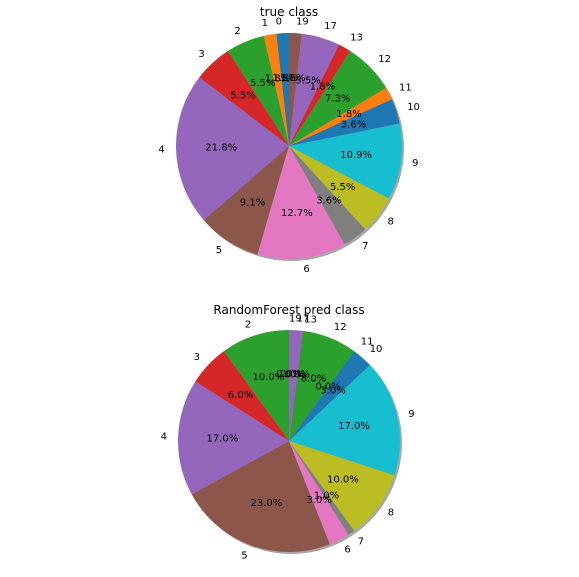 The image size is (579, 577). Describe the element at coordinates (267, 503) in the screenshot. I see `slice-percent-5: 23.0%` at that location.